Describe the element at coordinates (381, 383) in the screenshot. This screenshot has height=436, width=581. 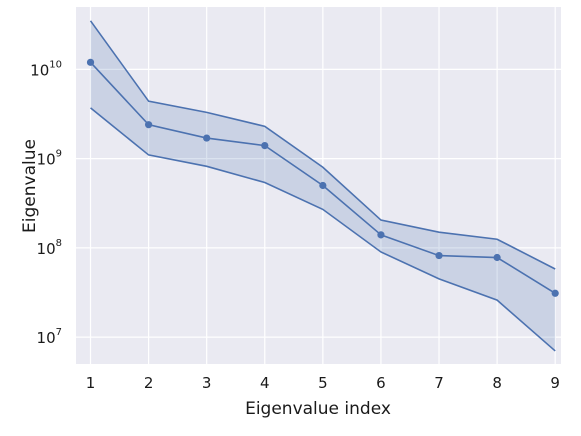
I see `x-tick-label: 6` at that location.